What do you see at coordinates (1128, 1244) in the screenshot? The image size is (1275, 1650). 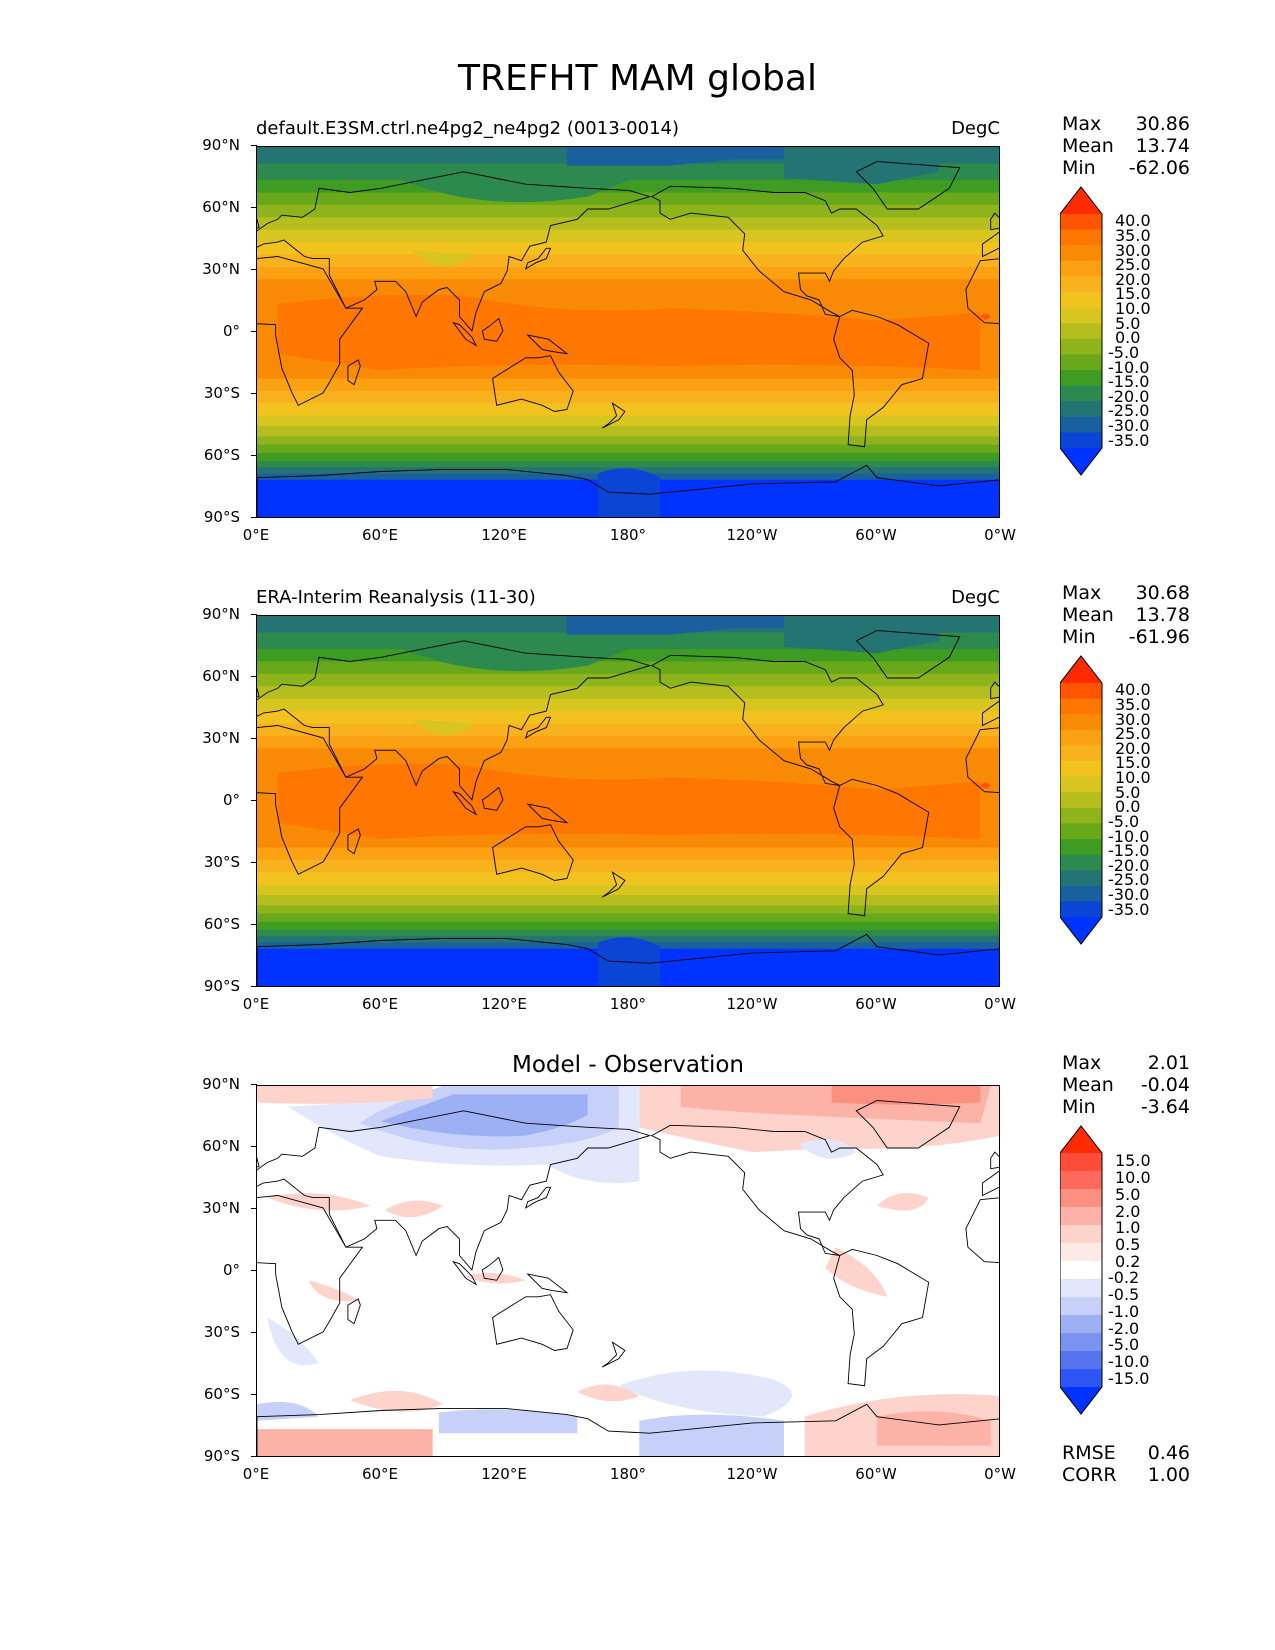 I see `colorbar-tick-label: 0.5` at bounding box center [1128, 1244].